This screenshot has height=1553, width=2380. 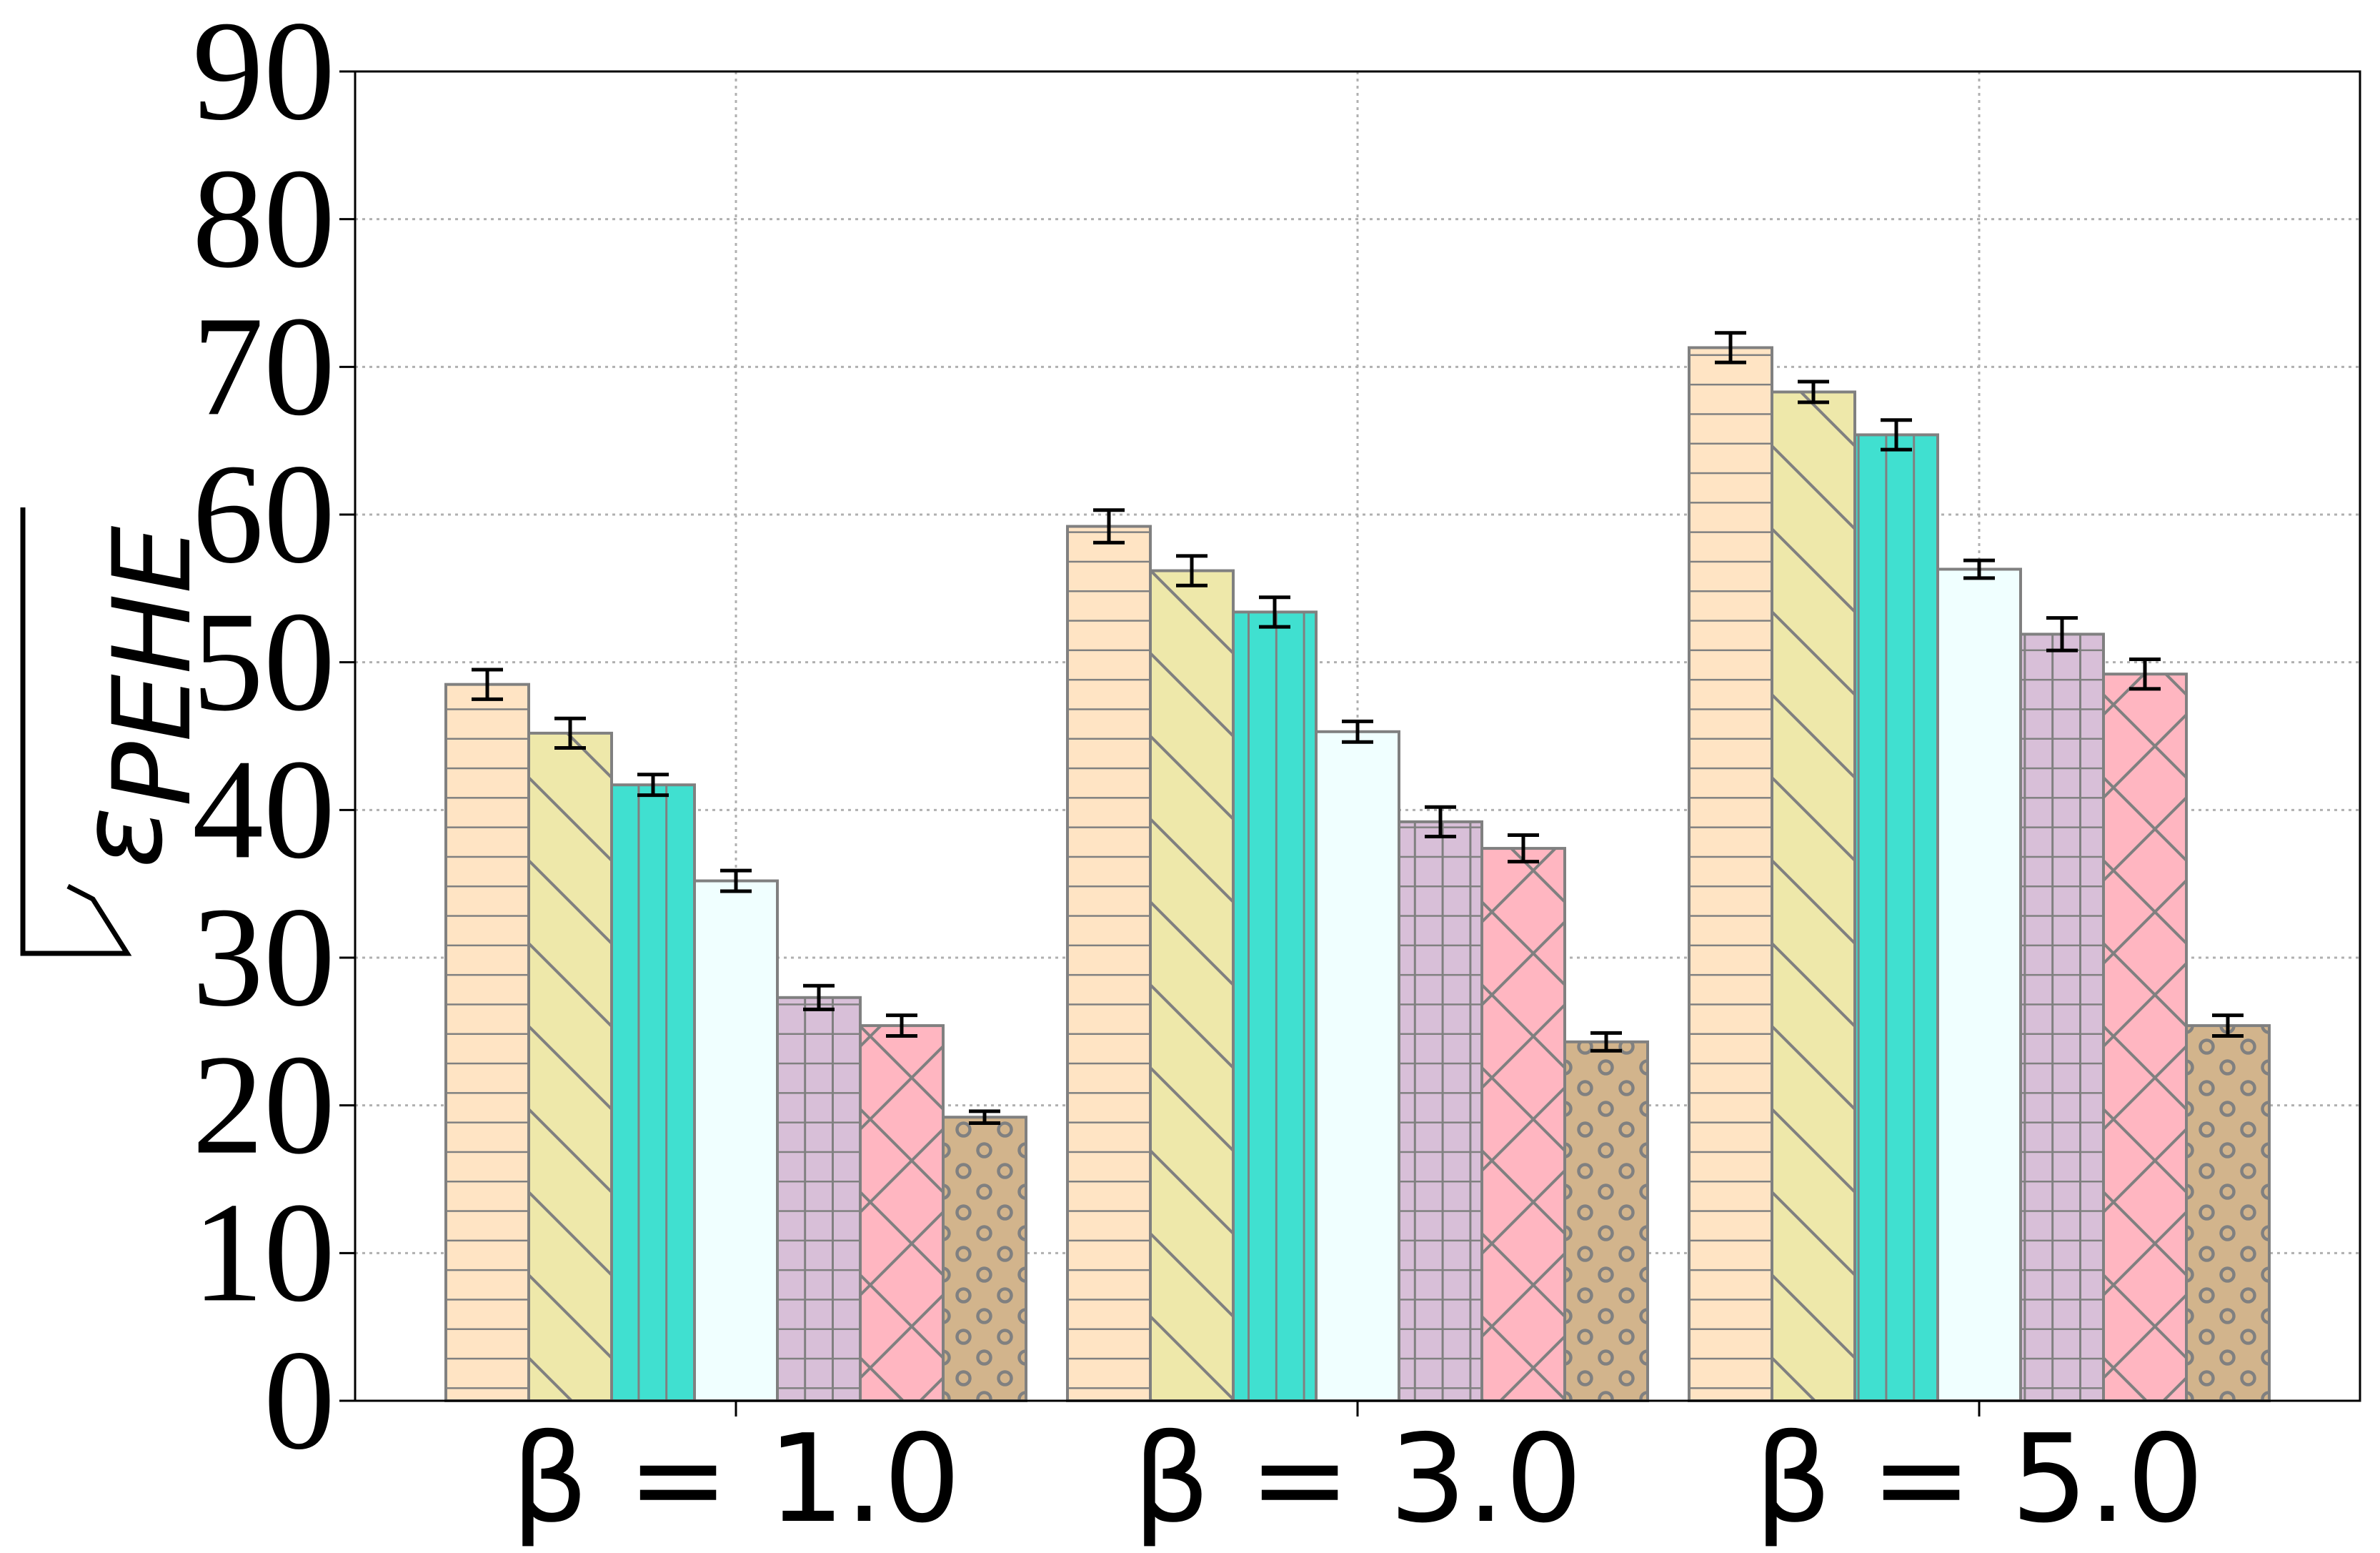 I want to click on y-tick-label: 30, so click(x=263, y=957).